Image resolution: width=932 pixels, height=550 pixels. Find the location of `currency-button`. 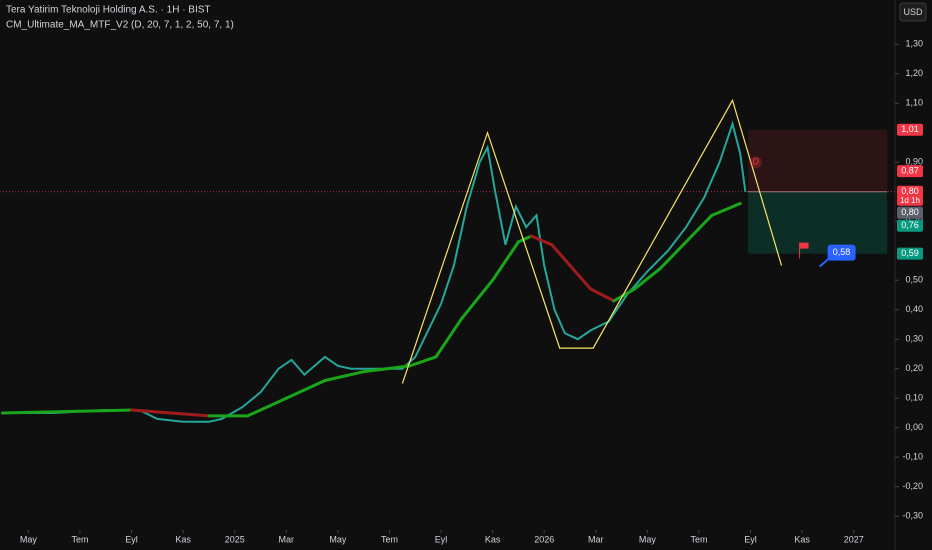

currency-button is located at coordinates (913, 12).